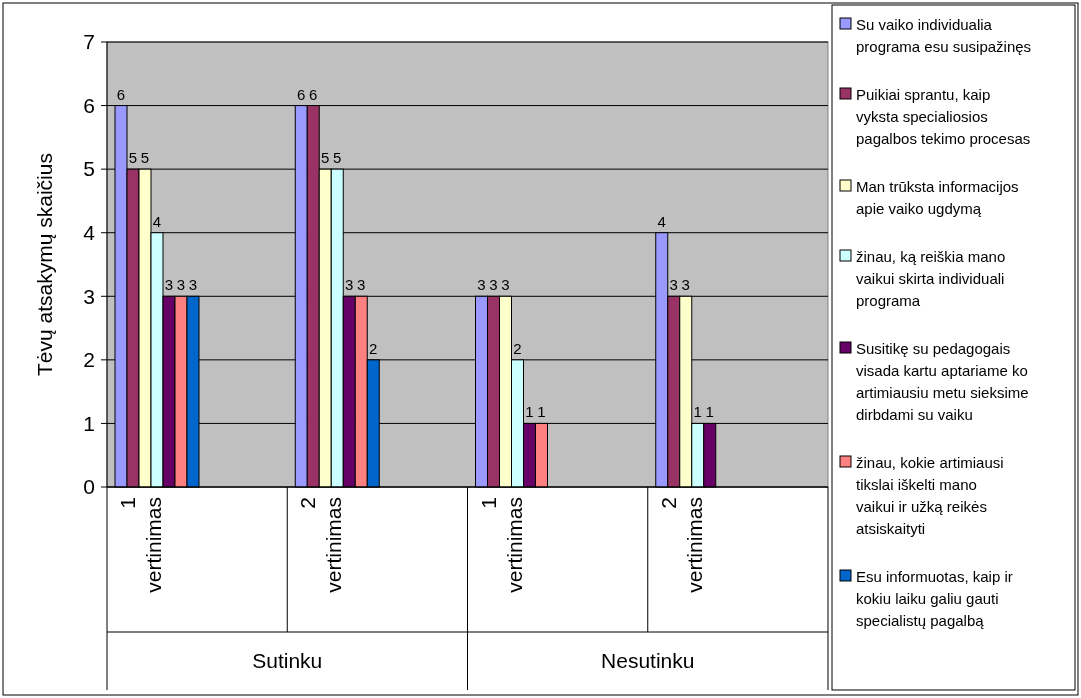  What do you see at coordinates (930, 495) in the screenshot?
I see `legend-label: žinau, kokie artimiausi tikslai iškelti mano vaikui ir užką reikės atsiskaityti` at bounding box center [930, 495].